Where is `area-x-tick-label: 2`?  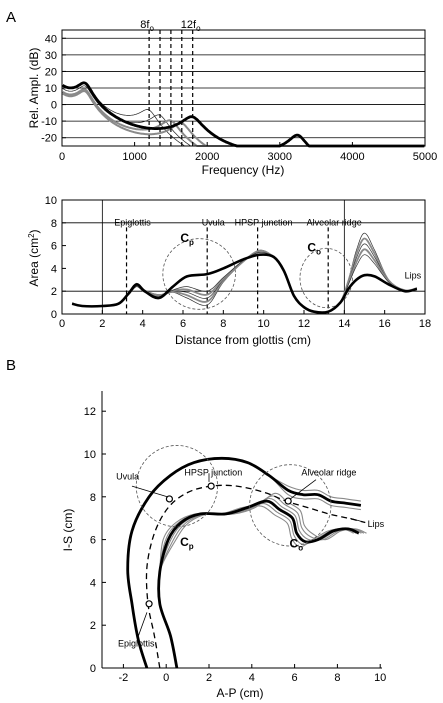
area-x-tick-label: 2 is located at coordinates (102, 324).